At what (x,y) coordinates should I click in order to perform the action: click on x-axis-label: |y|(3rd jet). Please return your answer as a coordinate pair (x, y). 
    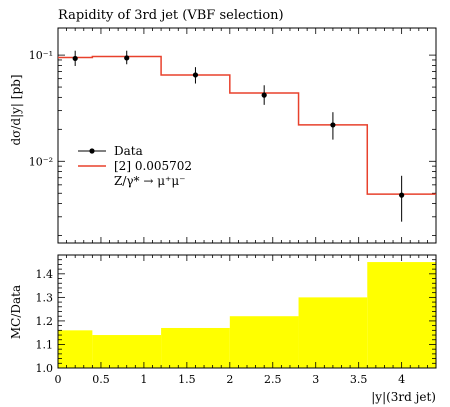
    Looking at the image, I should click on (403, 397).